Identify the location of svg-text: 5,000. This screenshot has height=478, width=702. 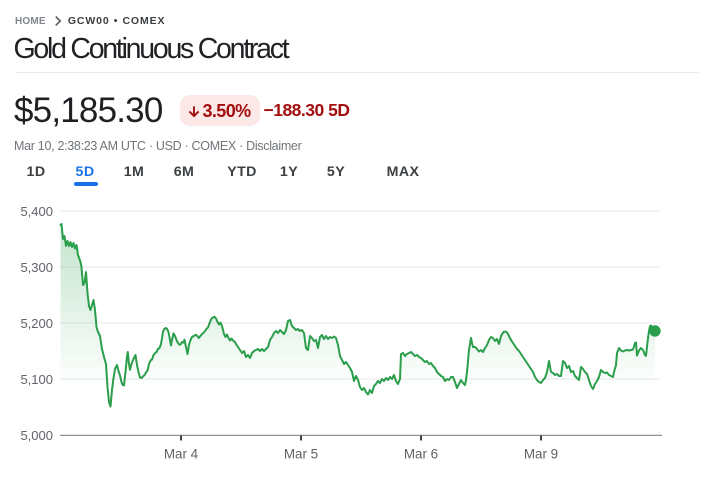
(36, 435).